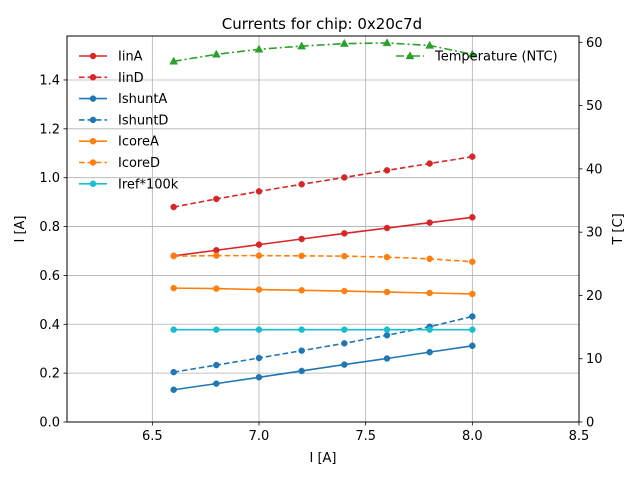 The height and width of the screenshot is (480, 640). Describe the element at coordinates (152, 436) in the screenshot. I see `x-tick-label: 6.5` at that location.